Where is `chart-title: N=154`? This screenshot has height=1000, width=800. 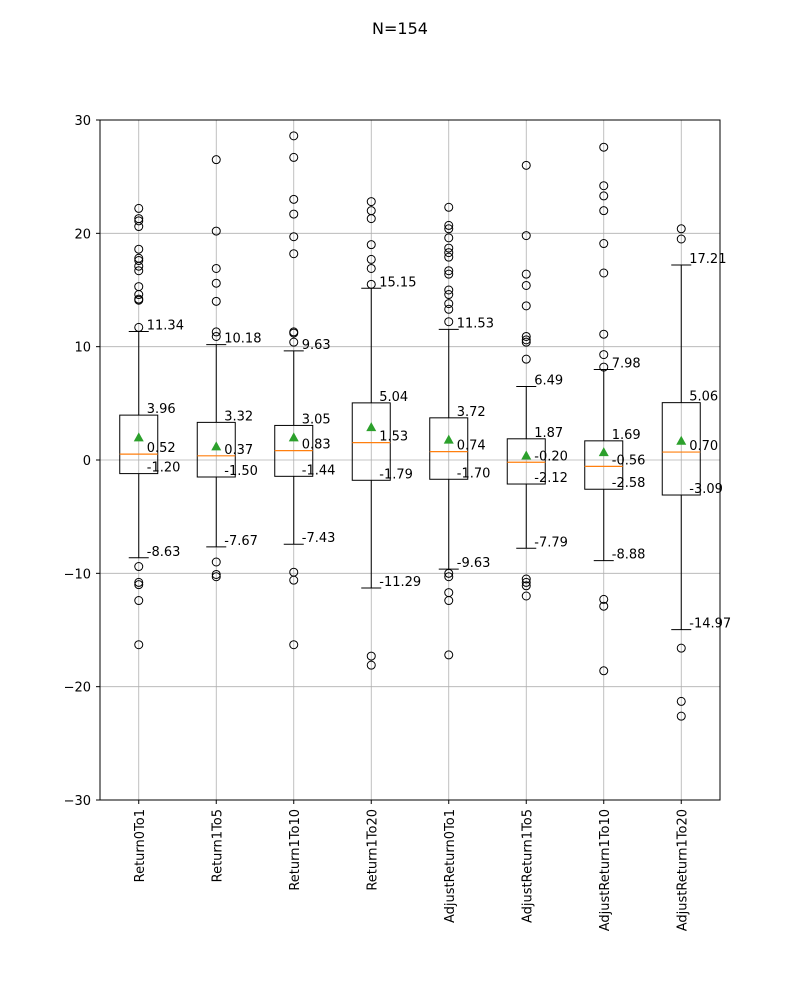 chart-title: N=154 is located at coordinates (400, 28).